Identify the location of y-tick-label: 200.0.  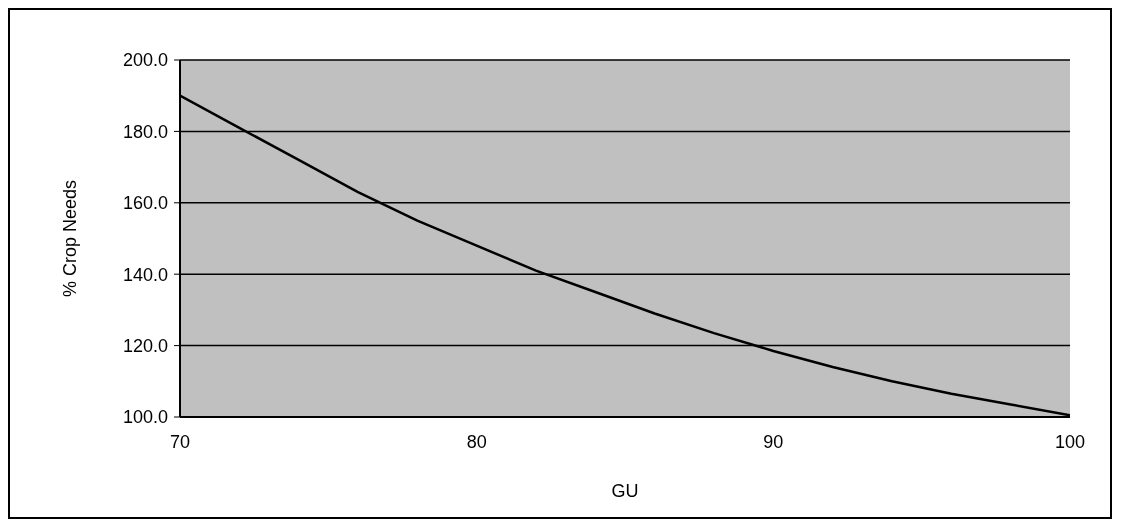
(145, 60).